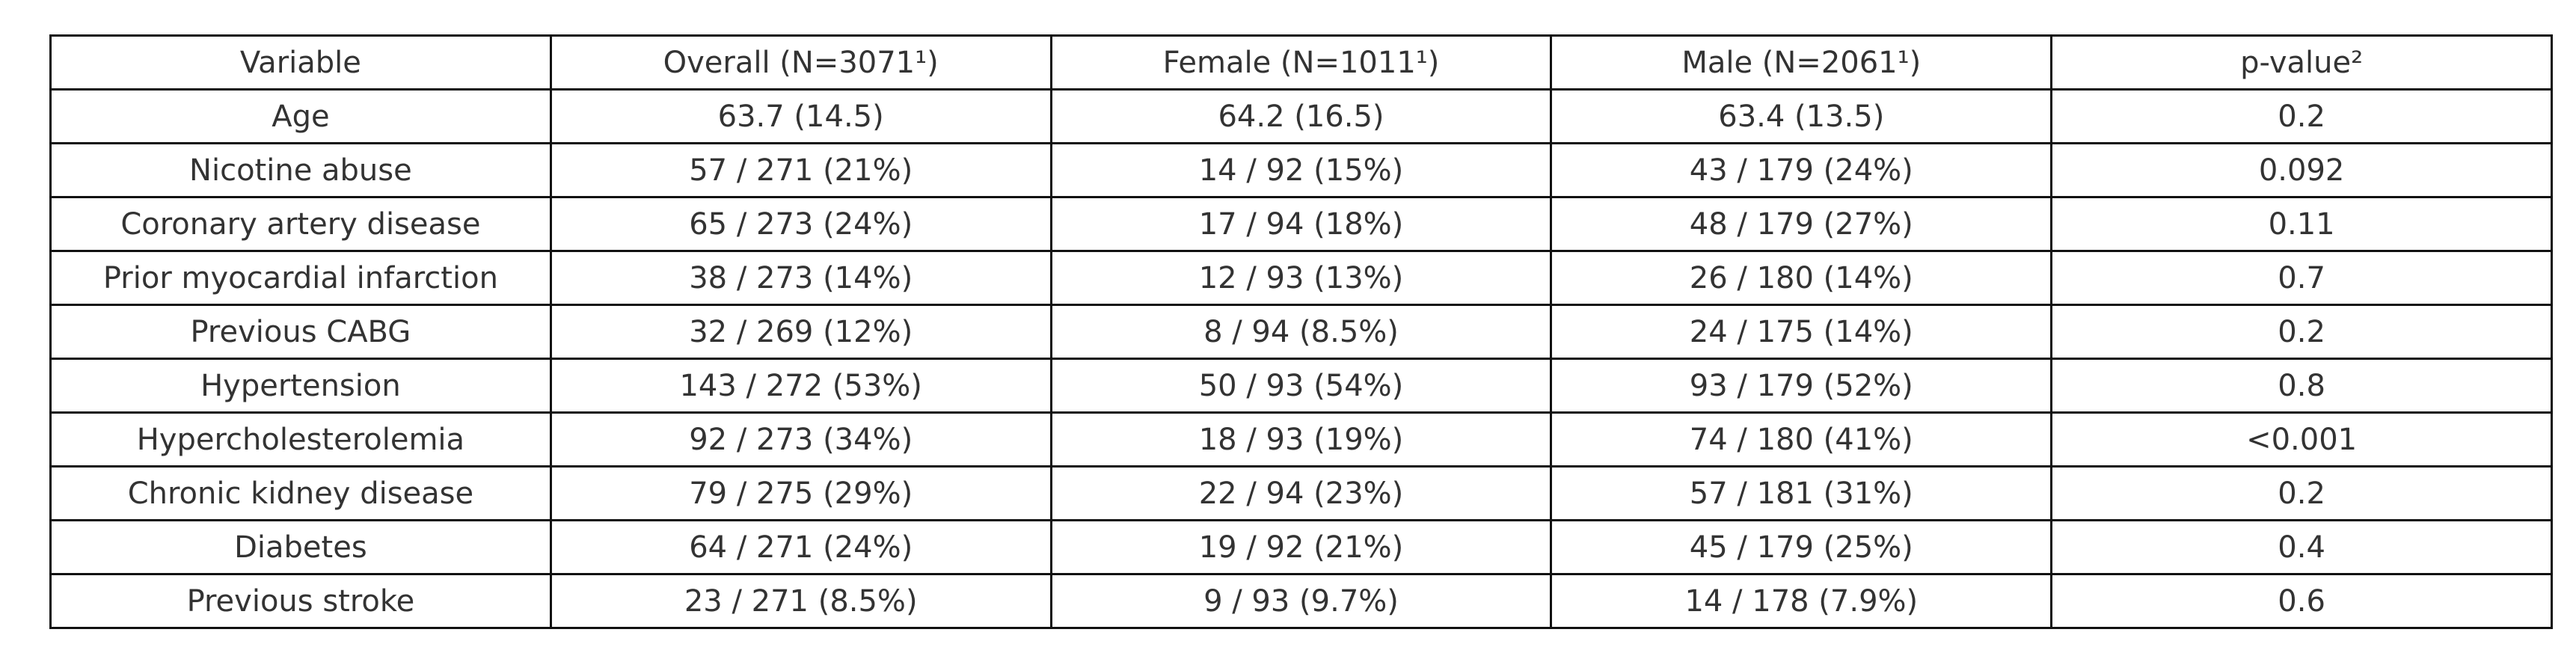  Describe the element at coordinates (300, 170) in the screenshot. I see `row-label: Nicotine abuse` at that location.